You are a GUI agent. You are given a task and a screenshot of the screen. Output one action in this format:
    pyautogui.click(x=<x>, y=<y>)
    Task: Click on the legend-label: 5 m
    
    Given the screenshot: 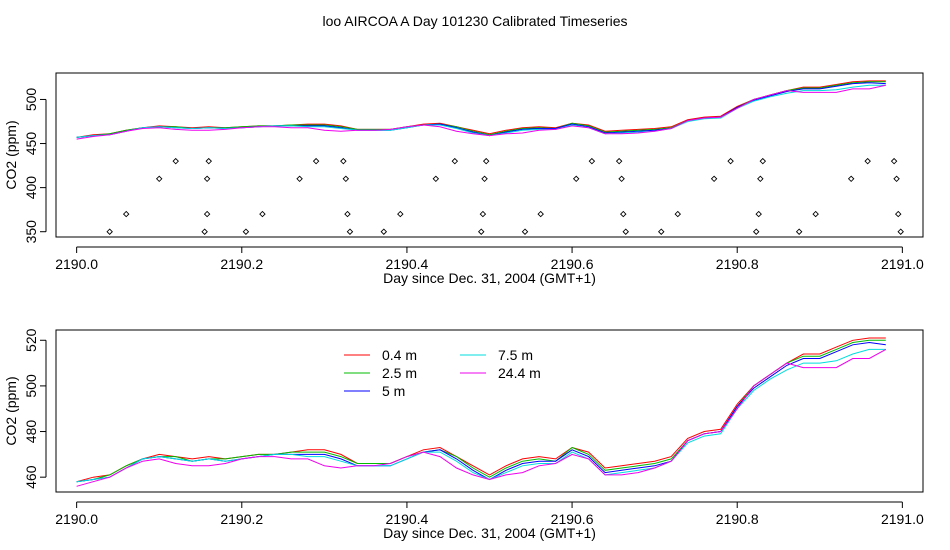 What is the action you would take?
    pyautogui.click(x=393, y=391)
    